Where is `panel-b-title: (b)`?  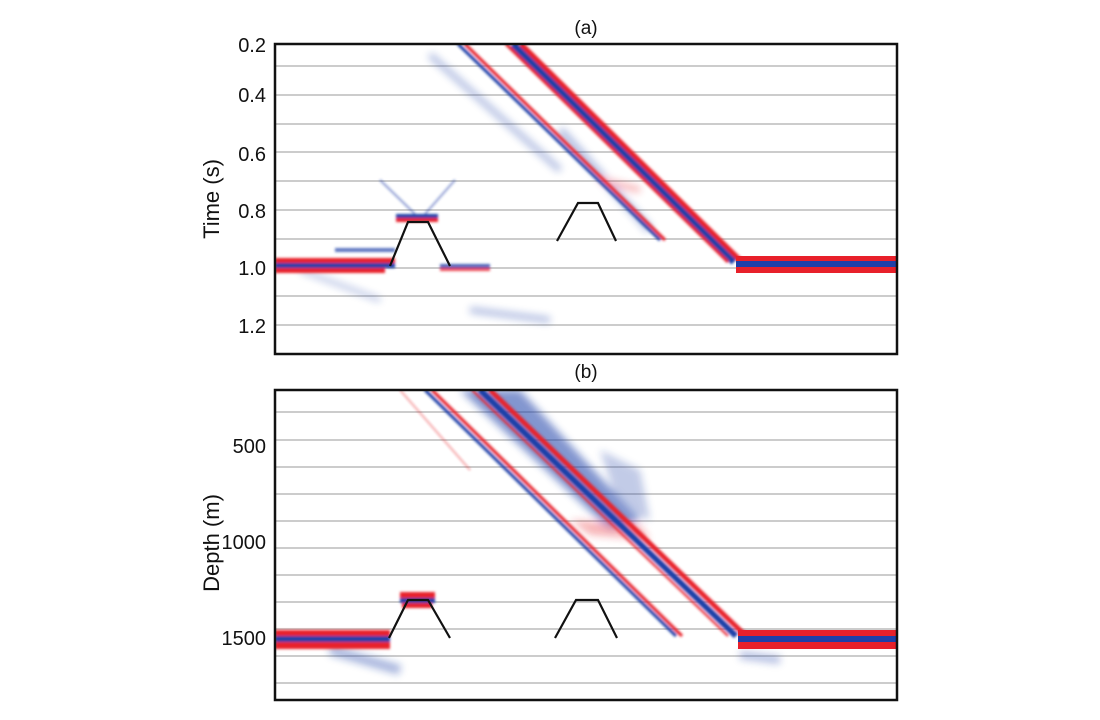
panel-b-title: (b) is located at coordinates (586, 372).